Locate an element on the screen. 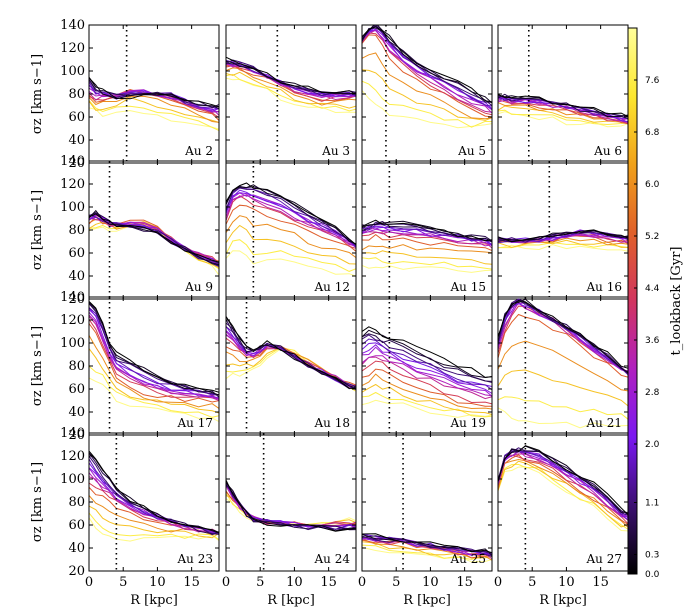 The width and height of the screenshot is (698, 613). colorbar-tick-label: 6.8 is located at coordinates (652, 133).